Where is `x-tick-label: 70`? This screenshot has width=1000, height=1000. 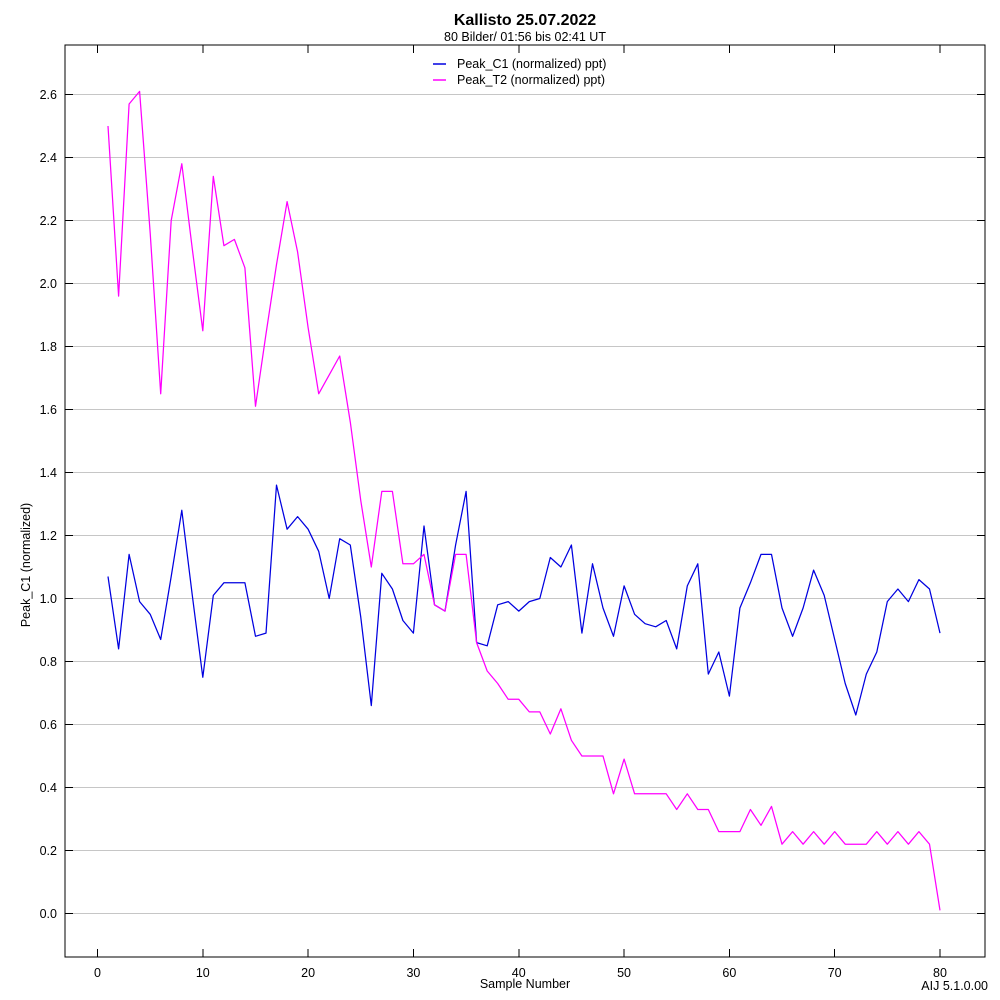 x-tick-label: 70 is located at coordinates (835, 973).